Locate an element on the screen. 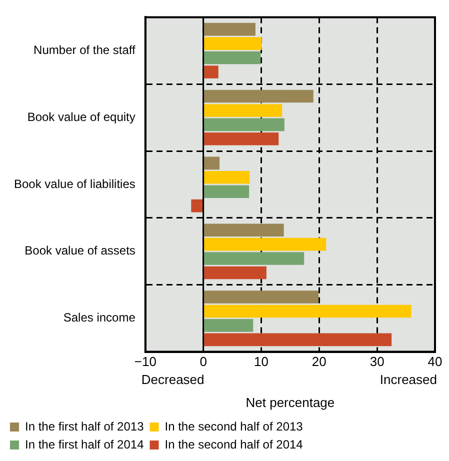 This screenshot has height=461, width=449. legend-label: In the second half of 2014 is located at coordinates (234, 444).